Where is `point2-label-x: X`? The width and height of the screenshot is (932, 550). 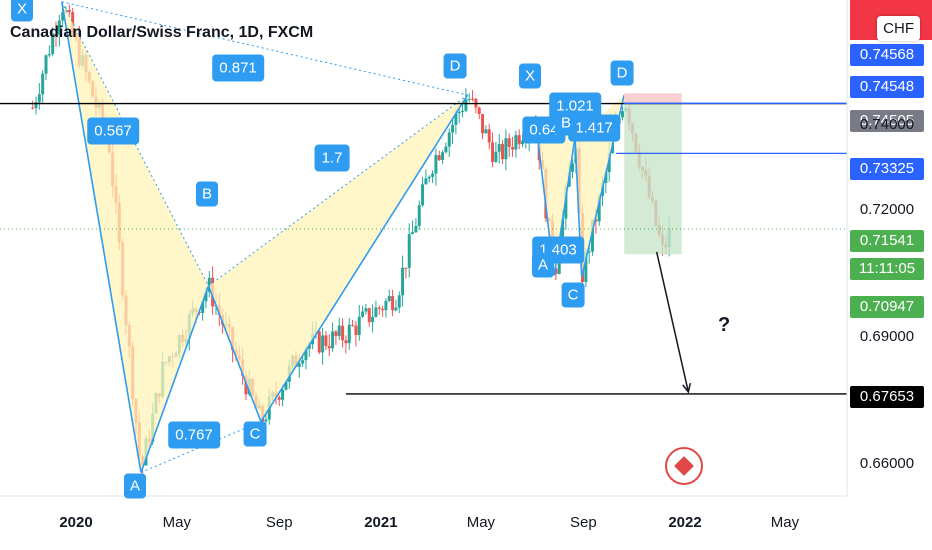 point2-label-x: X is located at coordinates (530, 76).